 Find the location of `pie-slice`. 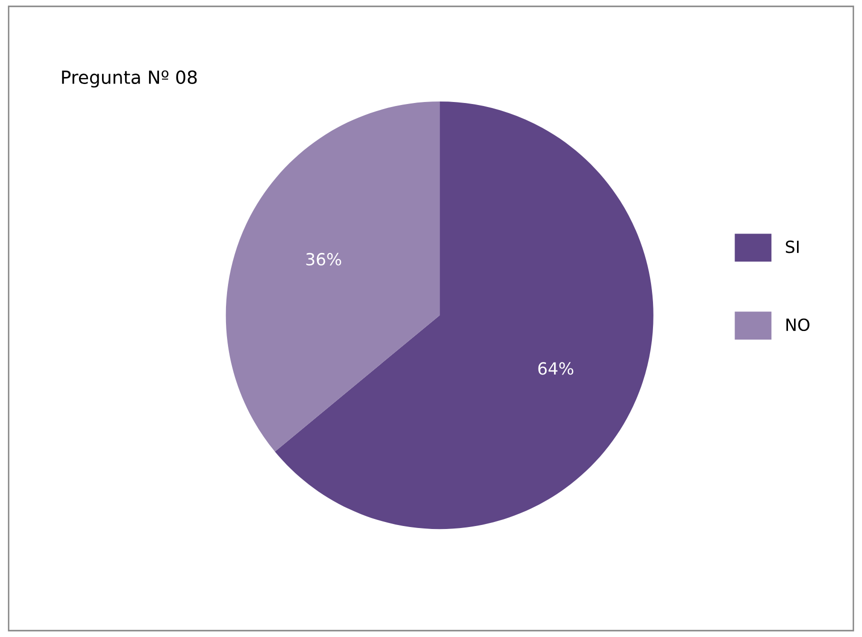

pie-slice is located at coordinates (333, 277).